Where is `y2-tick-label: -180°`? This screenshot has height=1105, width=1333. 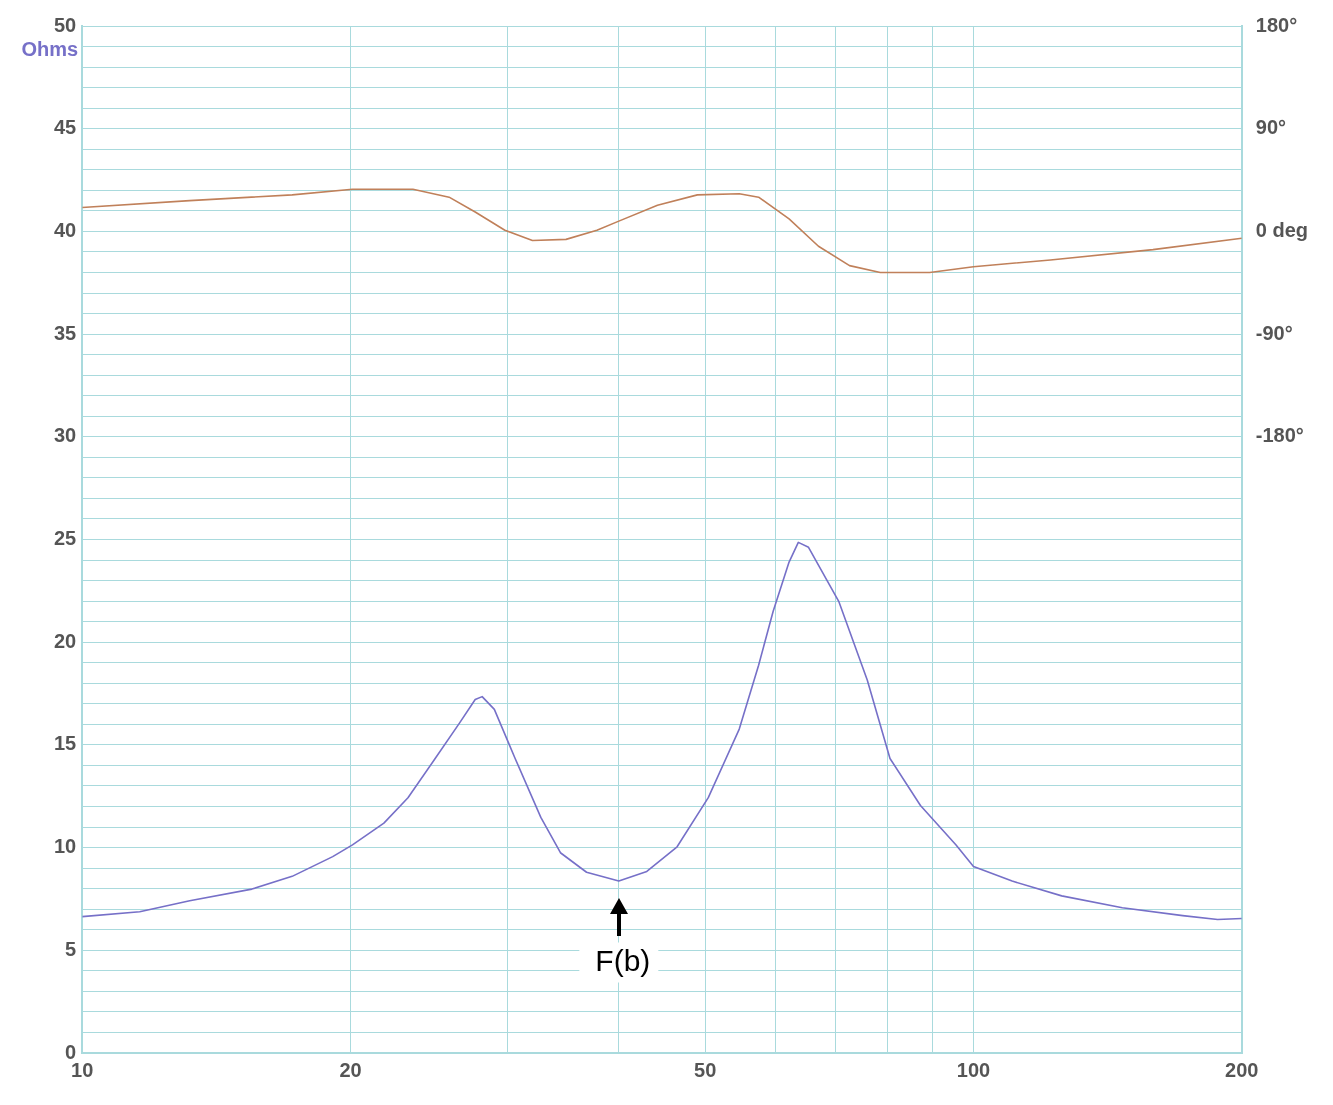
y2-tick-label: -180° is located at coordinates (1279, 435).